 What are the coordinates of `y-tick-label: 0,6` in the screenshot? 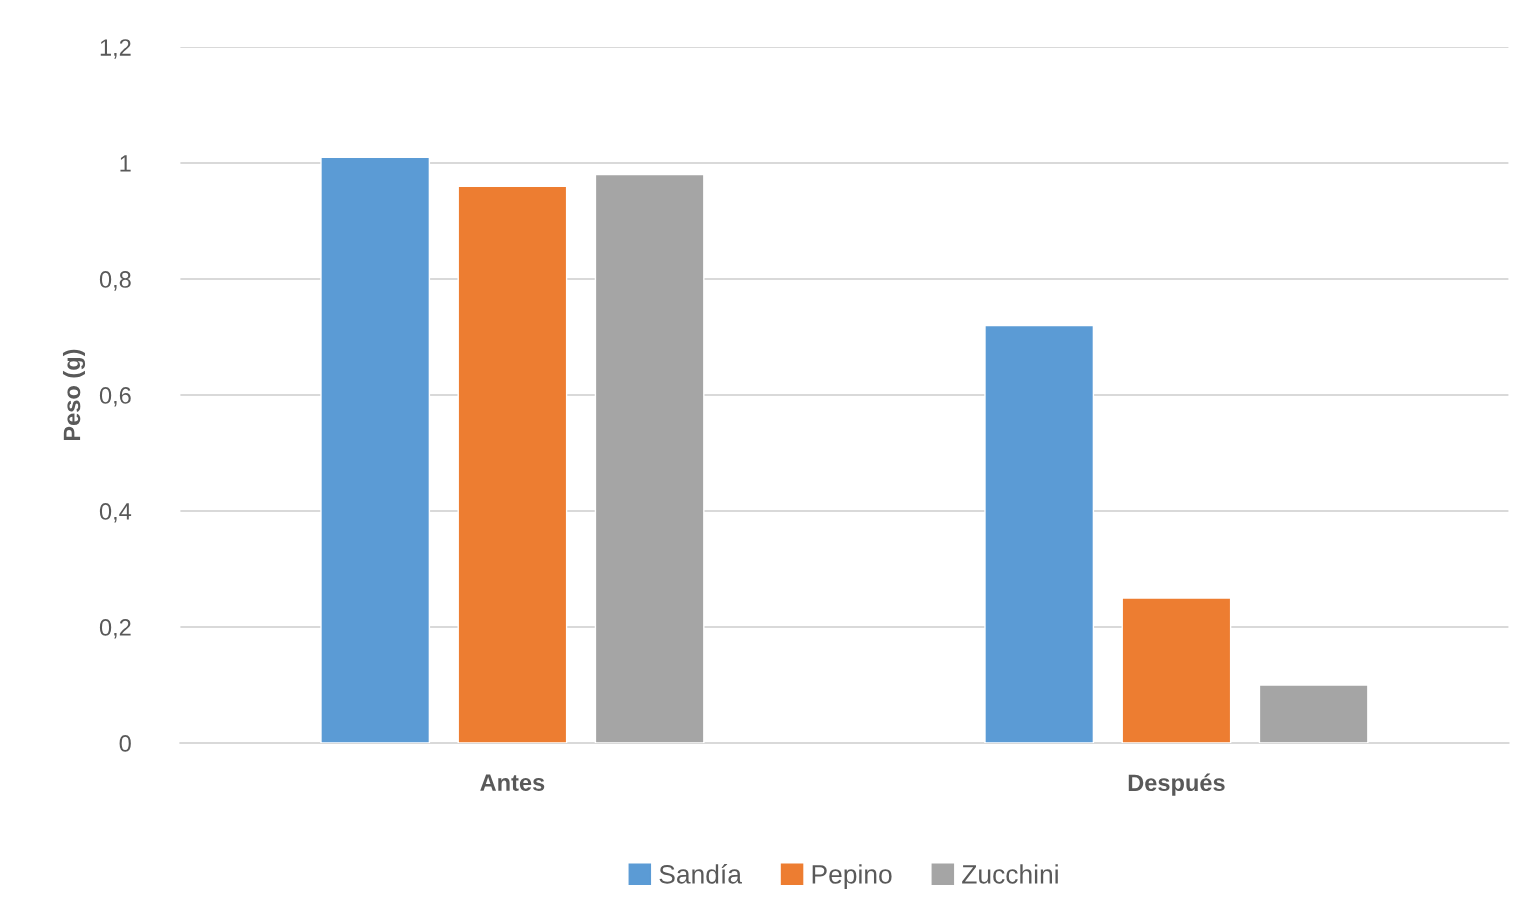 It's located at (115, 397).